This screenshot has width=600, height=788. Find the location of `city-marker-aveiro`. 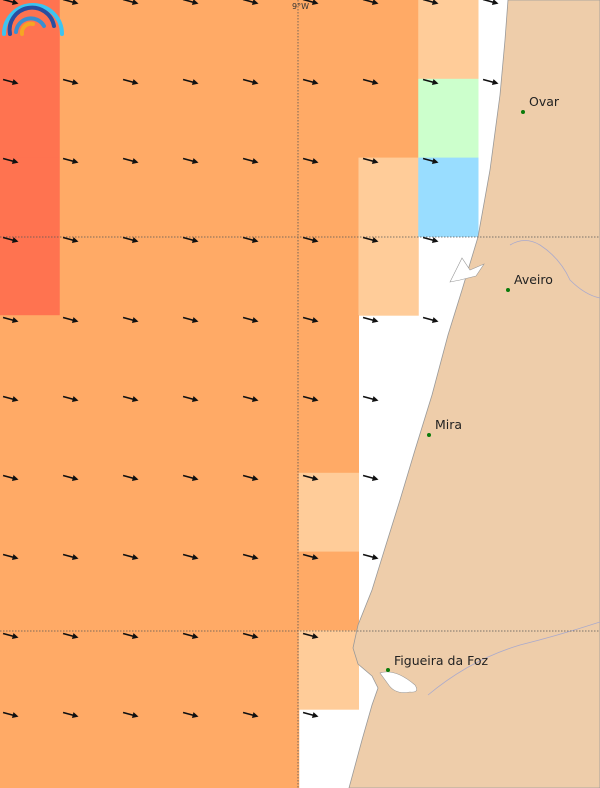

city-marker-aveiro is located at coordinates (508, 290).